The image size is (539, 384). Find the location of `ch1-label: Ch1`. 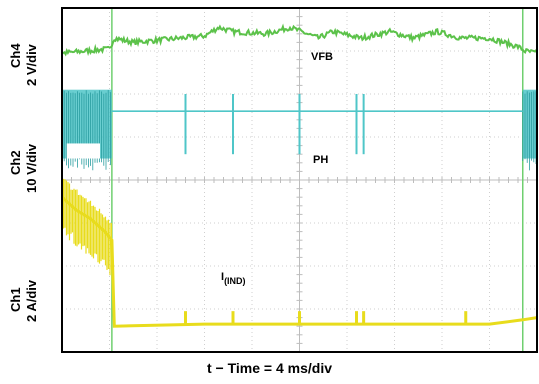

ch1-label: Ch1 is located at coordinates (15, 299).